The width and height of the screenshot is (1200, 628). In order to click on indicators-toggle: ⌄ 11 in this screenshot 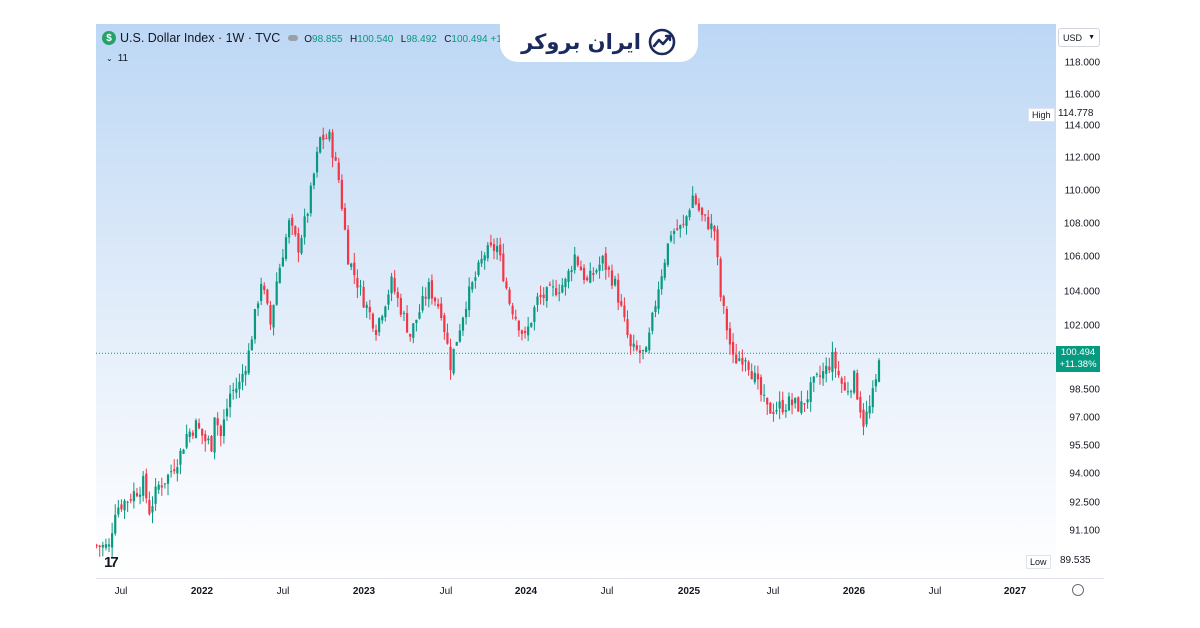, I will do `click(117, 58)`.